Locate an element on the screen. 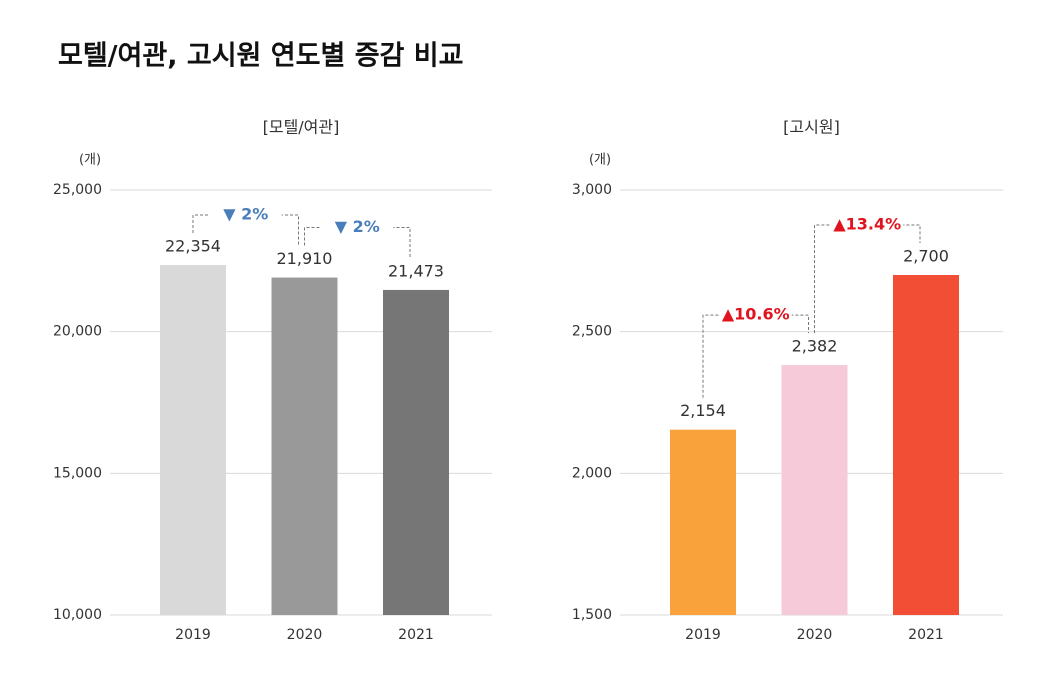 The height and width of the screenshot is (692, 1060). value-label: 21,910 is located at coordinates (305, 258).